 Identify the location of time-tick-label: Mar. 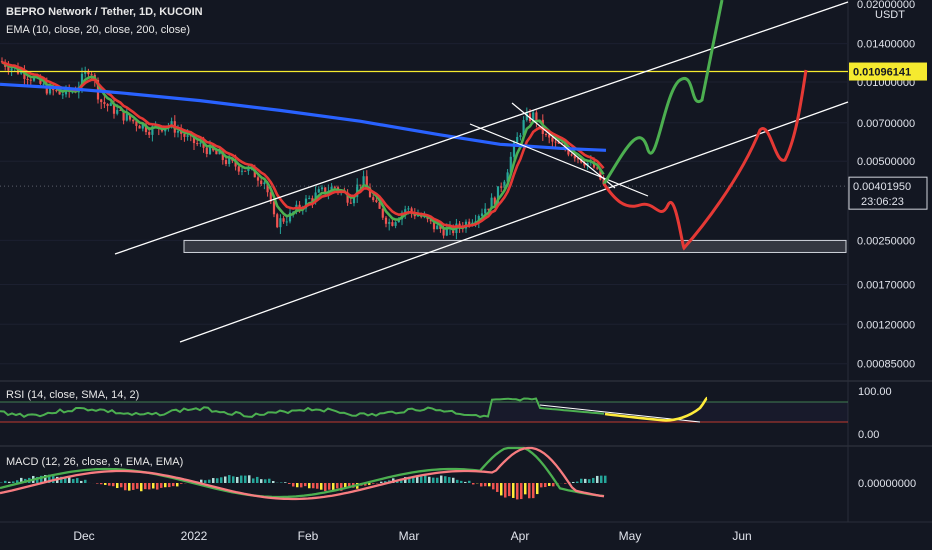
(409, 536).